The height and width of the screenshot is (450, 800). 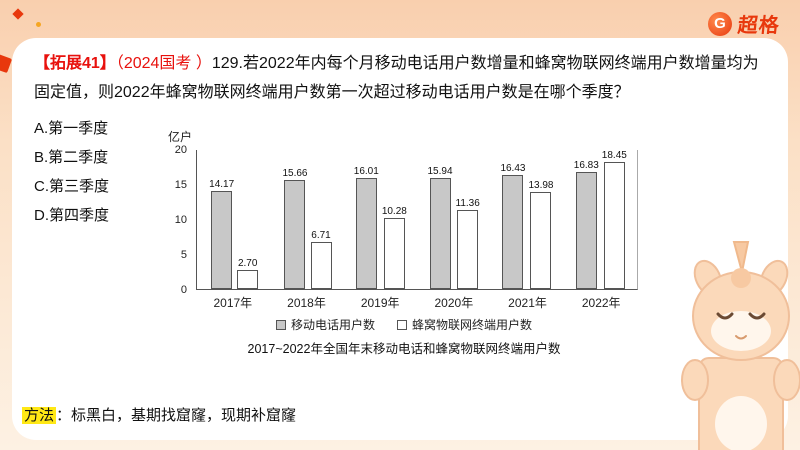 What do you see at coordinates (366, 171) in the screenshot?
I see `bar-value-label: 16.01` at bounding box center [366, 171].